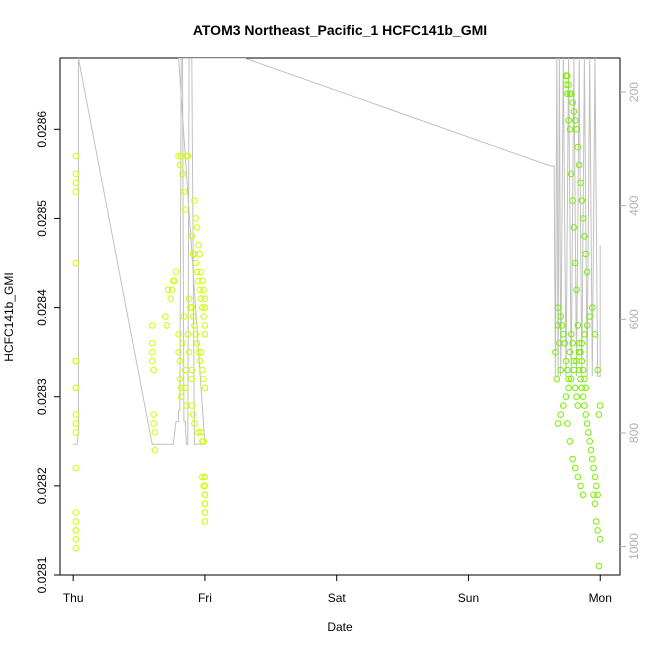 The width and height of the screenshot is (650, 650). What do you see at coordinates (42, 396) in the screenshot?
I see `y-tick-label: 0.0283` at bounding box center [42, 396].